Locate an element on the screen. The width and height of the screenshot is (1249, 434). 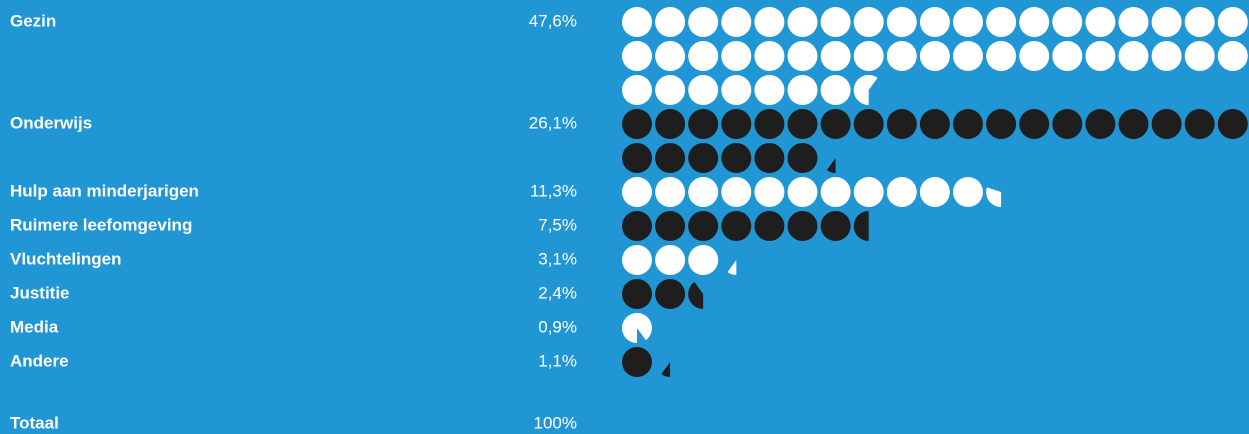
category-label: Justitie is located at coordinates (40, 292).